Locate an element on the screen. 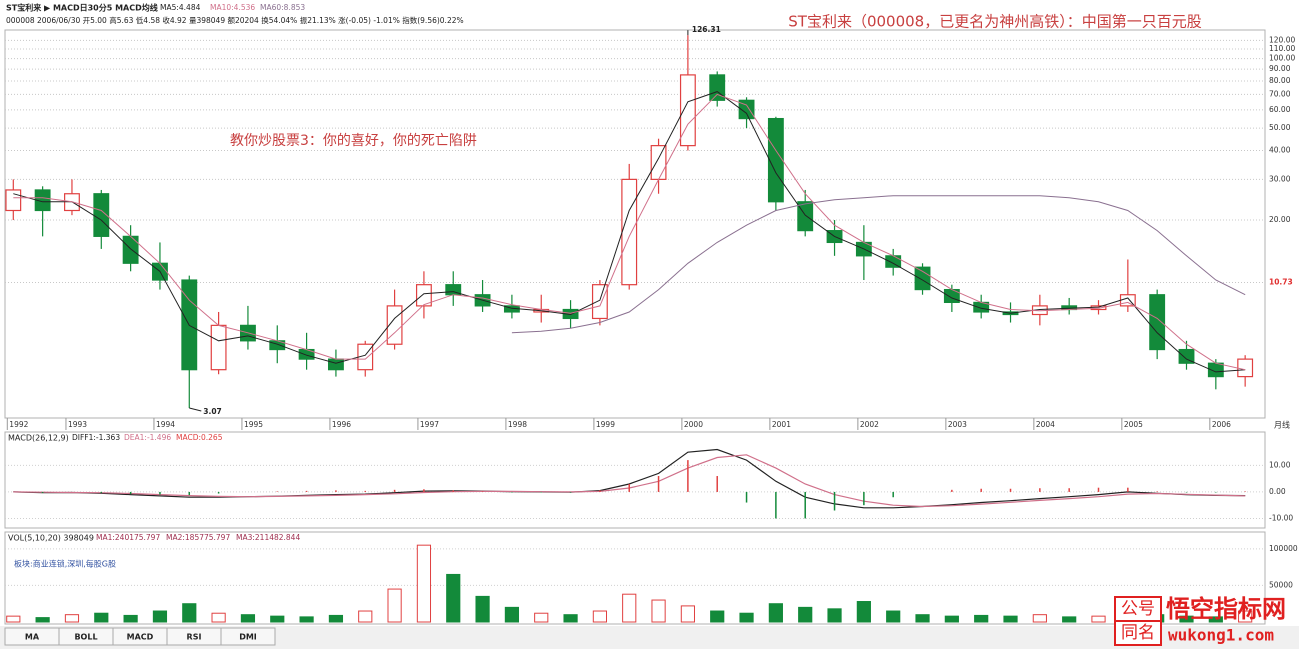 The height and width of the screenshot is (649, 1299). toolbar-tab-label: MACD is located at coordinates (140, 637).